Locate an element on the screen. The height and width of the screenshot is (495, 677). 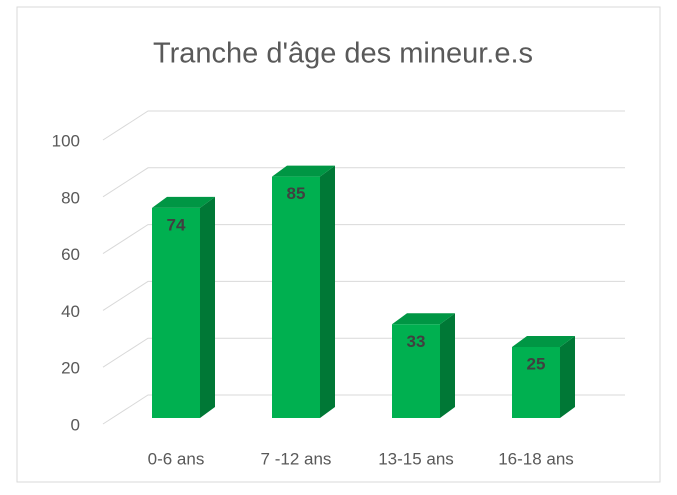
y-tick-label: 100 is located at coordinates (66, 140).